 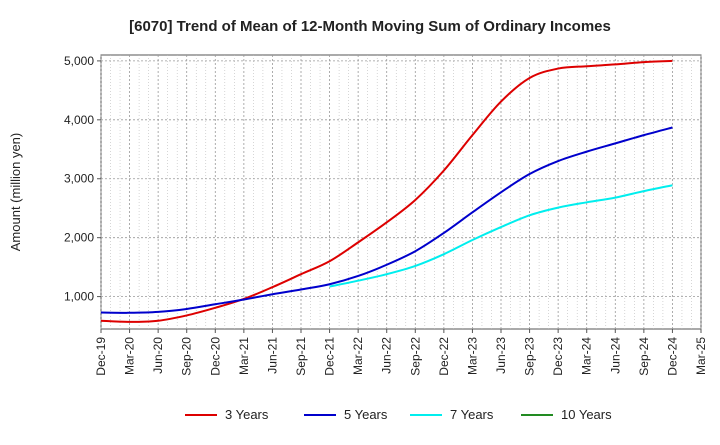 I want to click on y-tick-label: 3,000, so click(x=79, y=179).